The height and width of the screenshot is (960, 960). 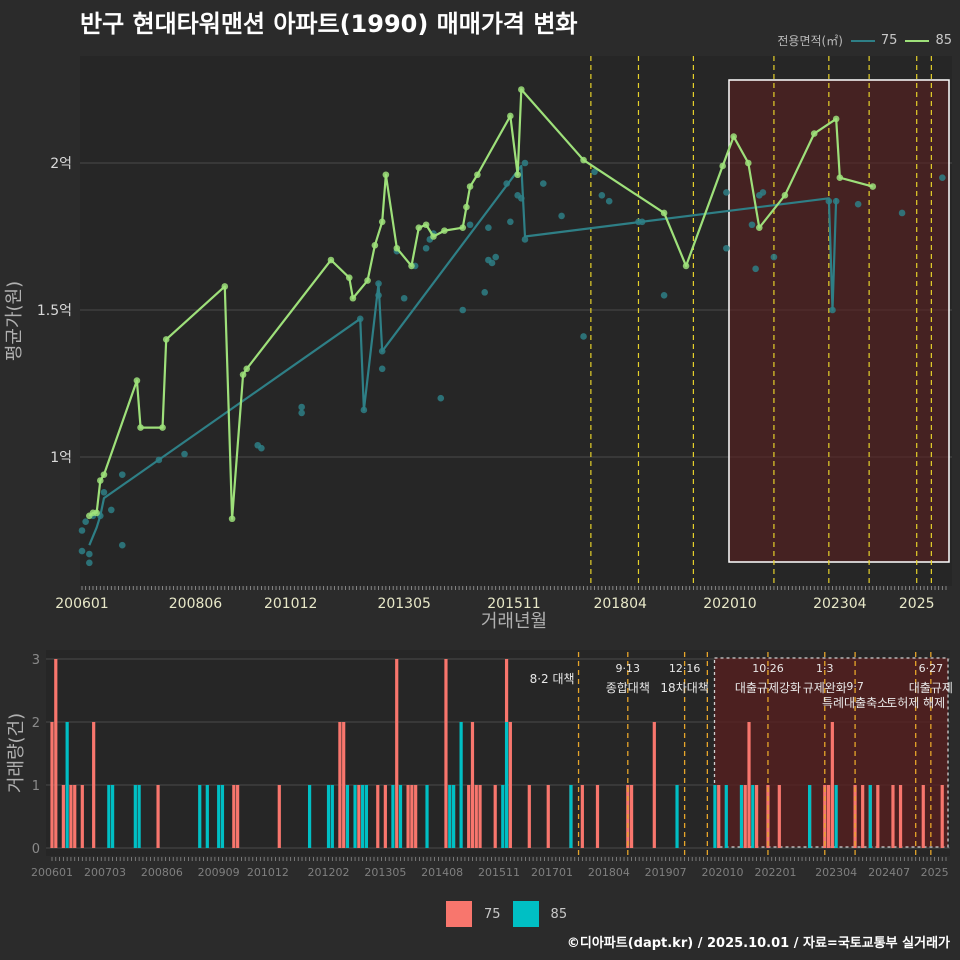 I want to click on legend-item-85: 85, so click(x=928, y=40).